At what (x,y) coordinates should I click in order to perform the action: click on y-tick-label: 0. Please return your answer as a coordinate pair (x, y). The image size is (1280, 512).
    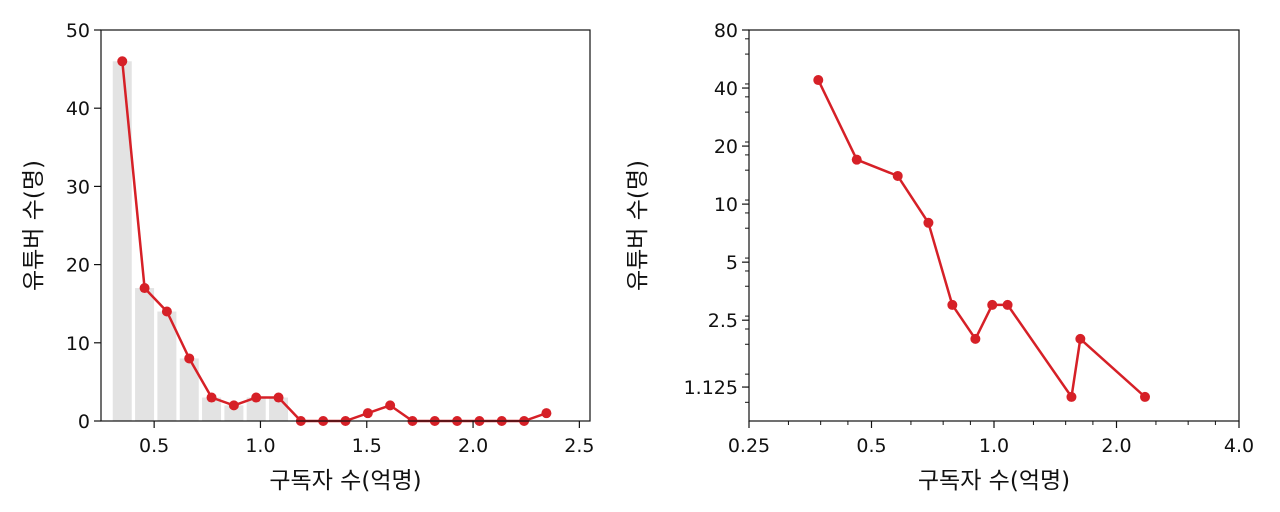
    Looking at the image, I should click on (84, 422).